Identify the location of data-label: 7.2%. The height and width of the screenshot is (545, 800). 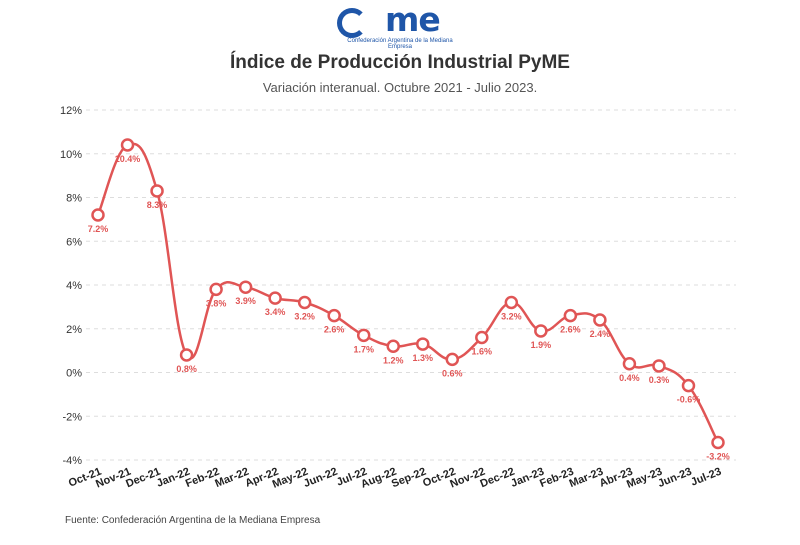
(98, 229).